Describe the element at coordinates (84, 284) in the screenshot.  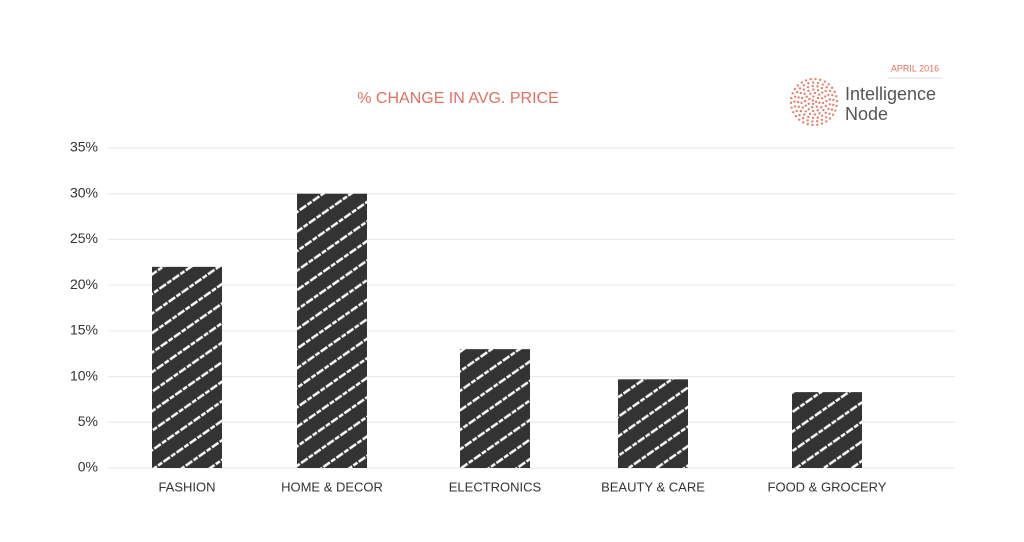
I see `y-tick-label: 20%` at that location.